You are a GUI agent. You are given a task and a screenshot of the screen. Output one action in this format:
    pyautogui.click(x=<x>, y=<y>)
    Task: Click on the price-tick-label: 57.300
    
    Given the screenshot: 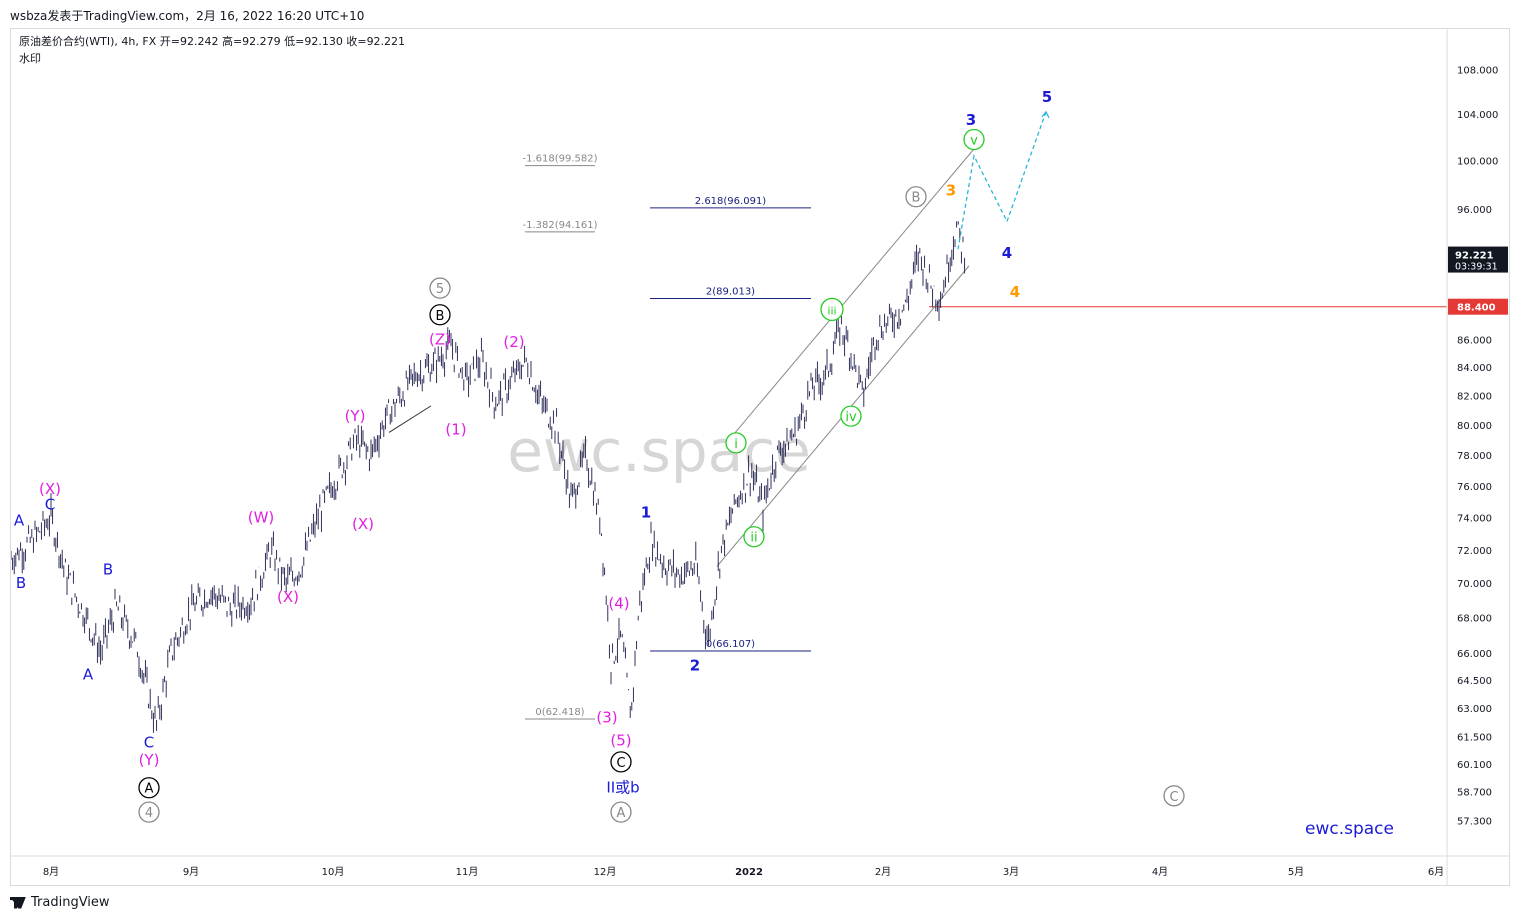 What is the action you would take?
    pyautogui.click(x=1474, y=821)
    